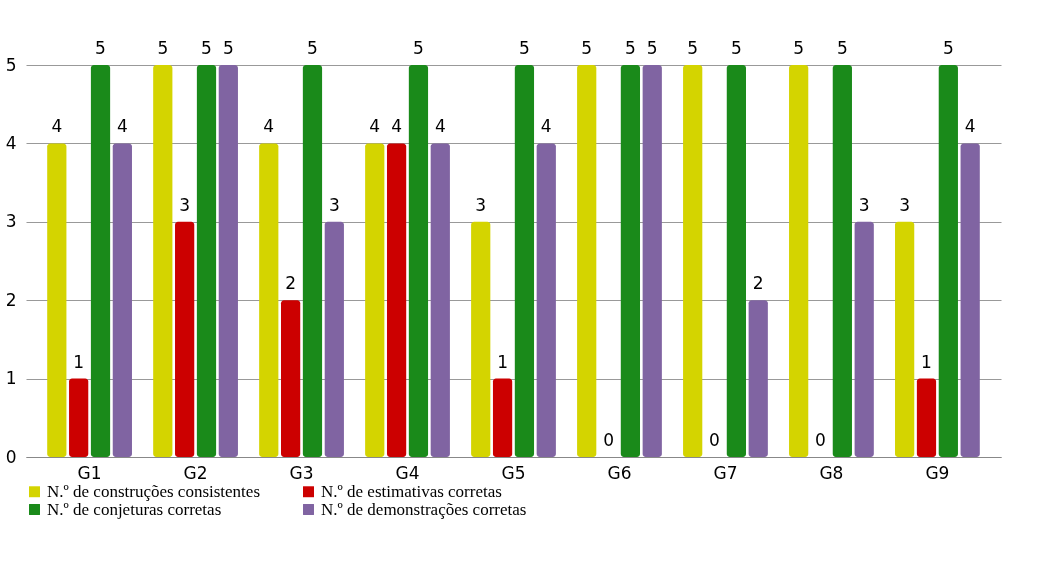  I want to click on y-tick-label: 3, so click(11, 221).